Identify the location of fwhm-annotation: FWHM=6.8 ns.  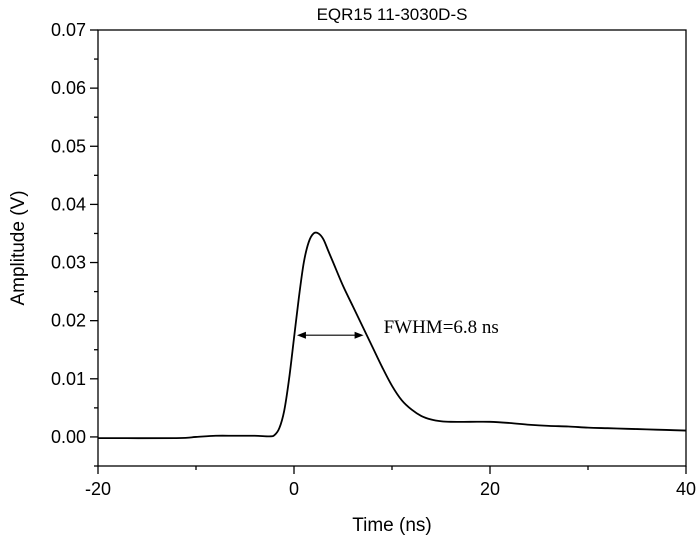
(397, 328).